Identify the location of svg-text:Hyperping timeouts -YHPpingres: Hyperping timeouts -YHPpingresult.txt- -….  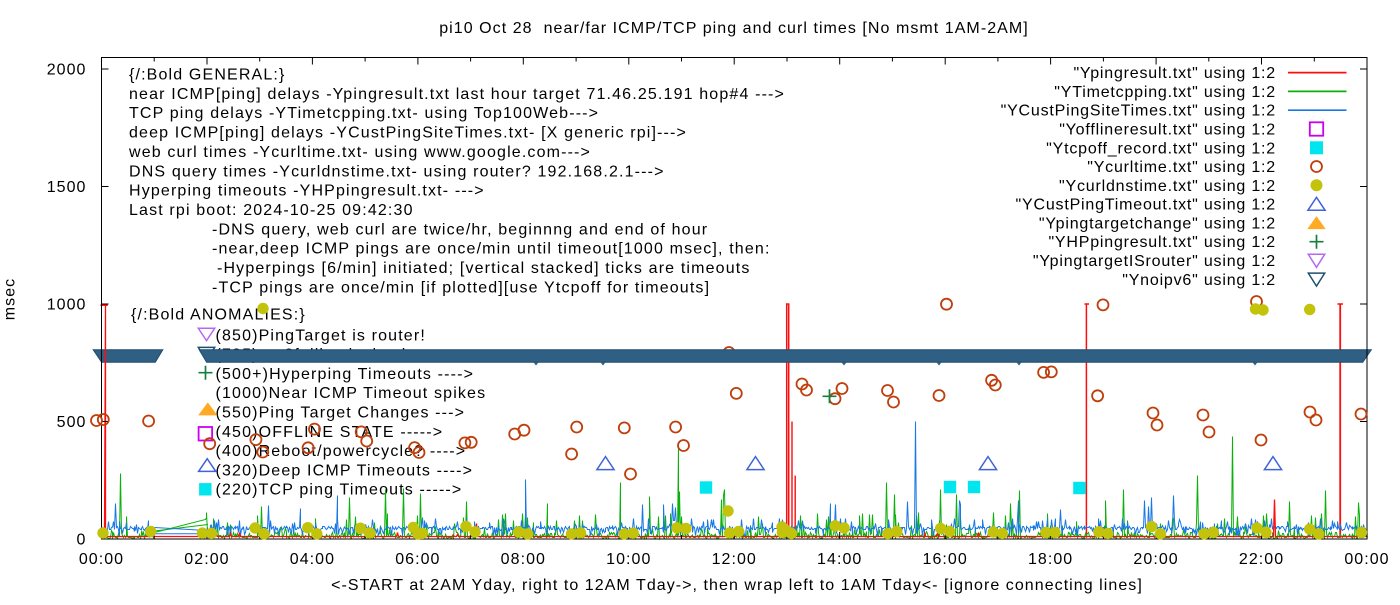
(307, 191).